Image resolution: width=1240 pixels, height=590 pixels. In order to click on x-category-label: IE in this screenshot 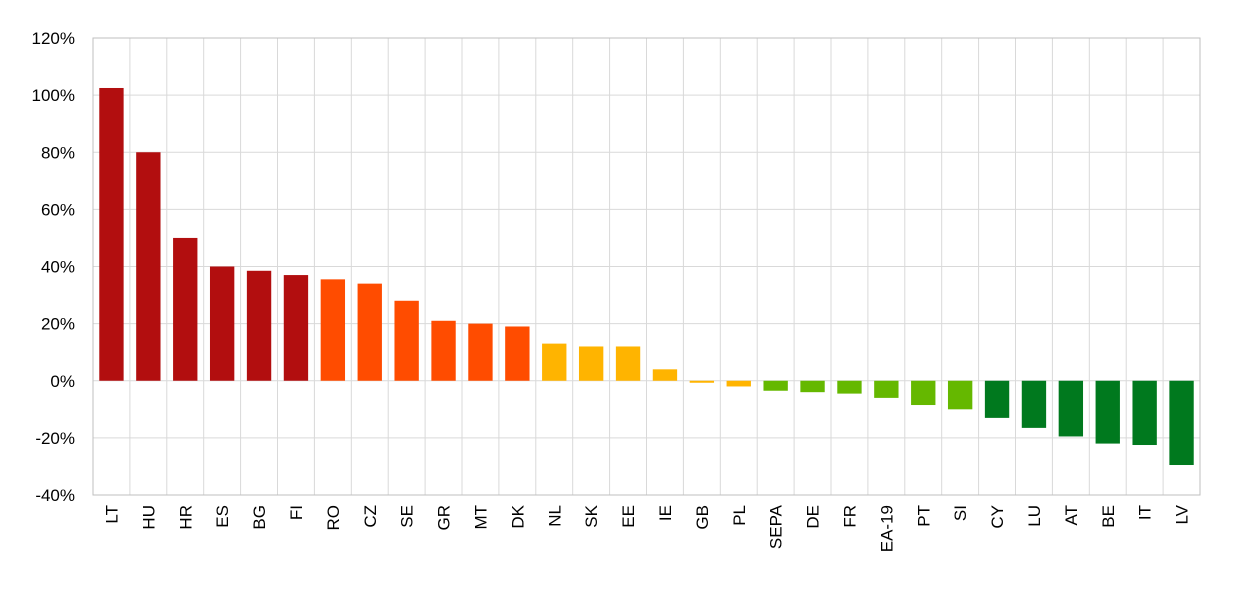, I will do `click(665, 513)`.